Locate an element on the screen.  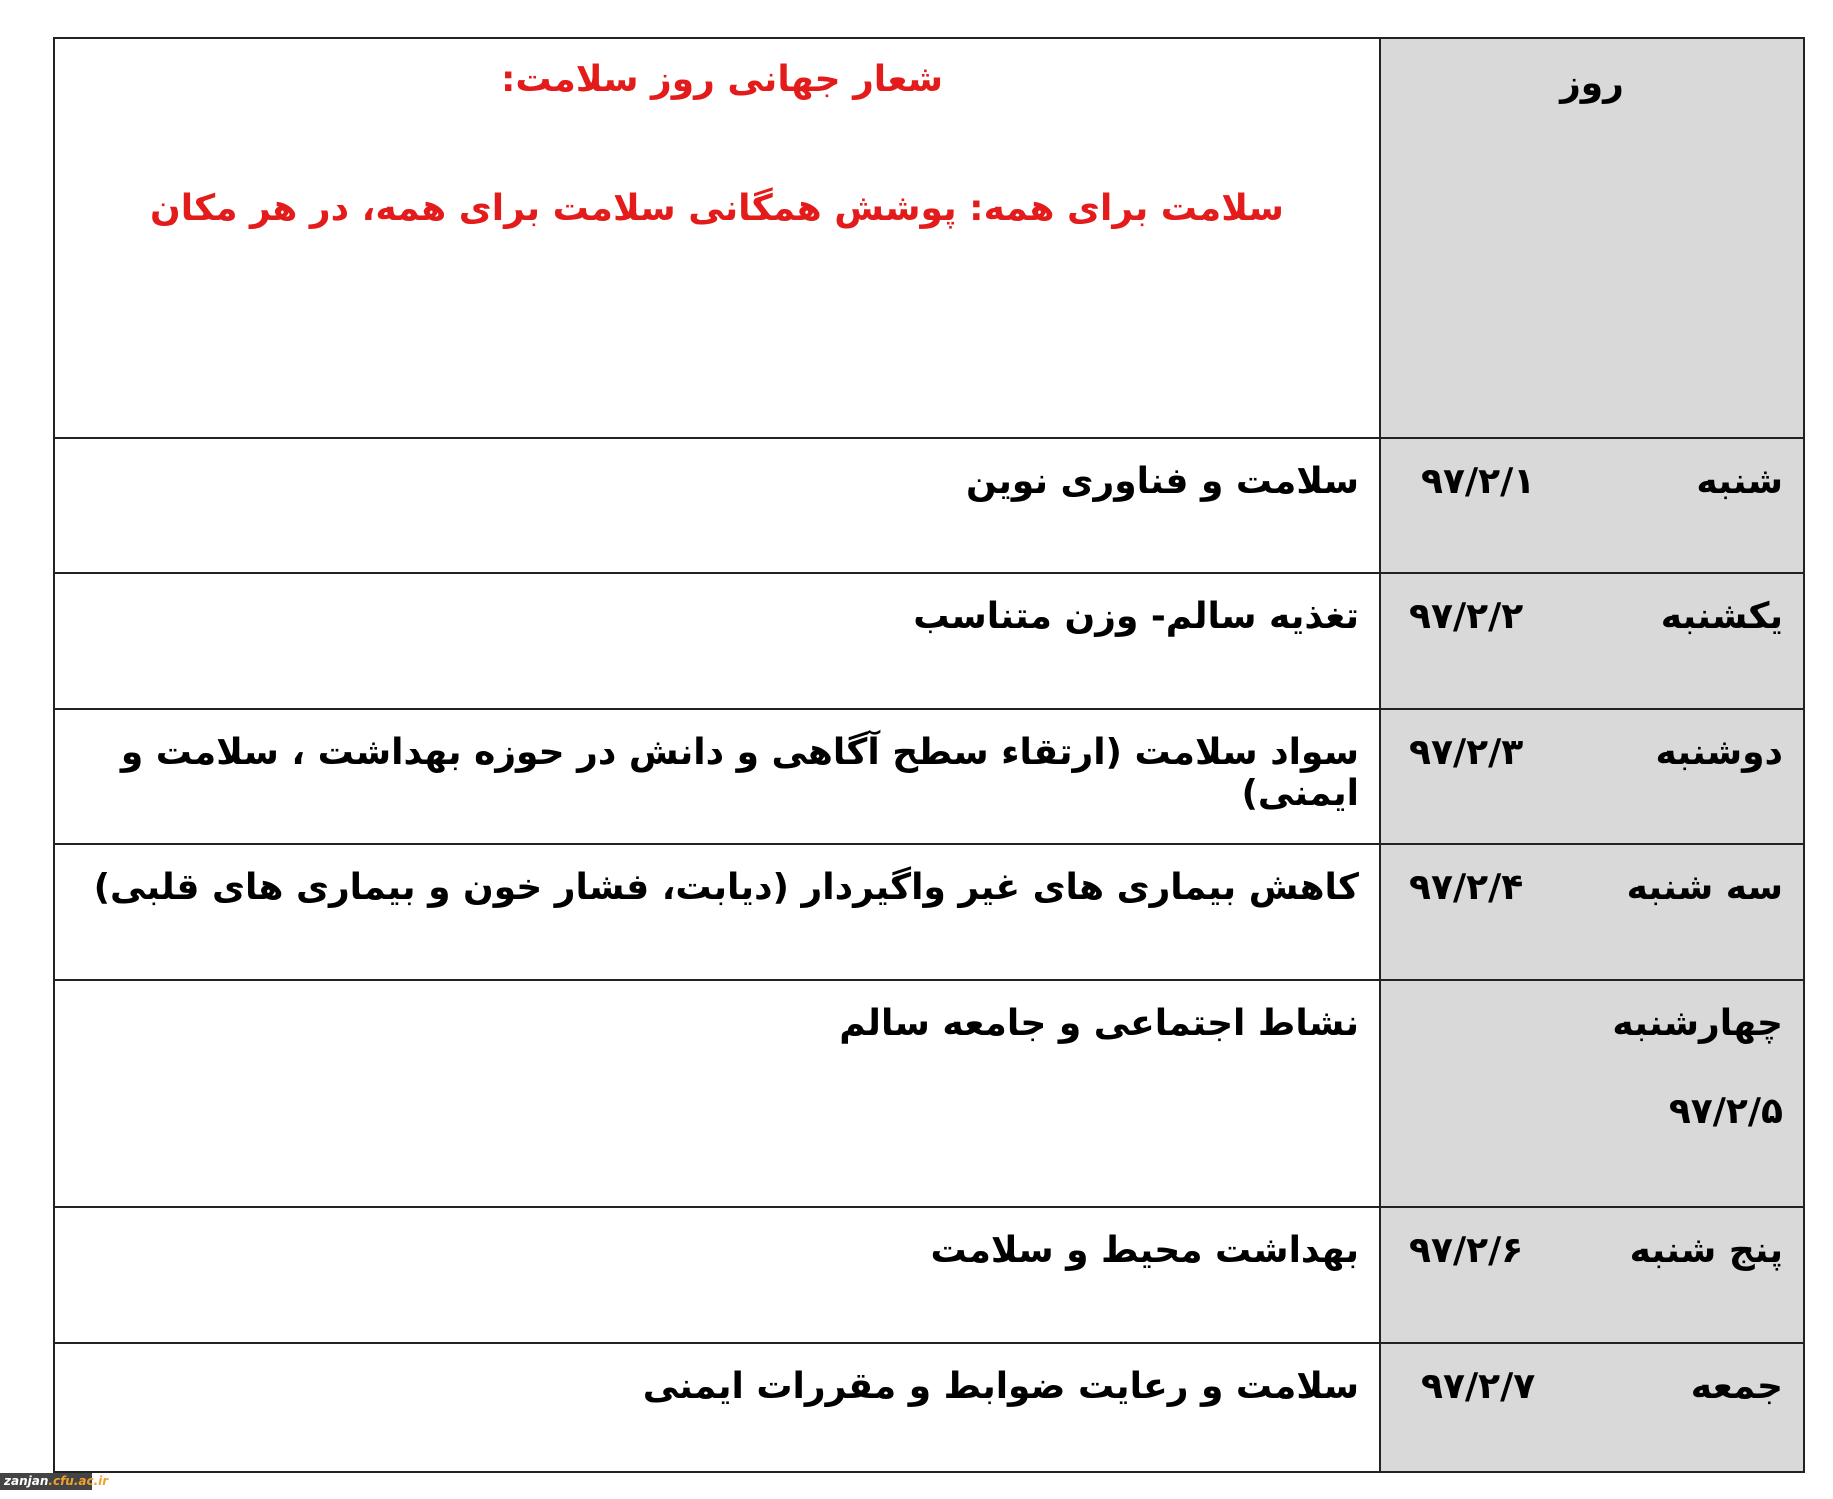
watermark: zanjan.cfu.ac.ir is located at coordinates (54, 1481).